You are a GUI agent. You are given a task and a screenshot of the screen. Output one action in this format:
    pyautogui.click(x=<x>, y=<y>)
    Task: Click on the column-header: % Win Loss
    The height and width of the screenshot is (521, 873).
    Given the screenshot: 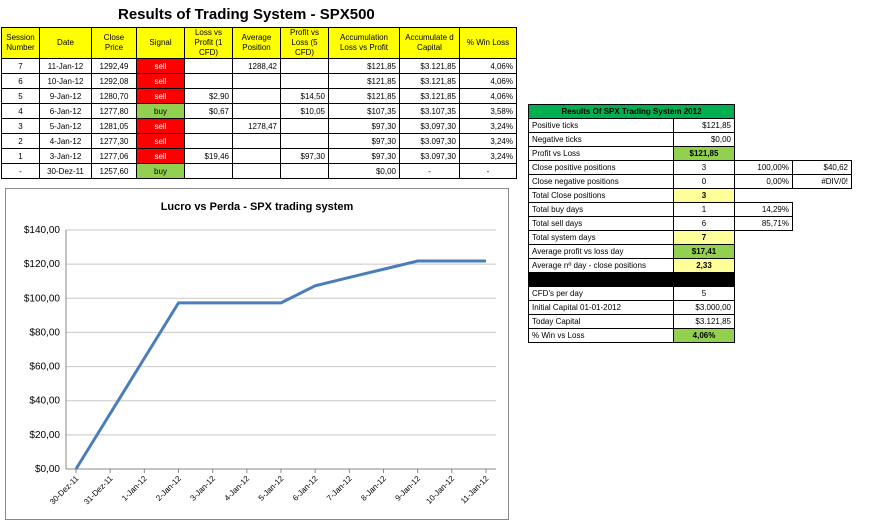 What is the action you would take?
    pyautogui.click(x=488, y=43)
    